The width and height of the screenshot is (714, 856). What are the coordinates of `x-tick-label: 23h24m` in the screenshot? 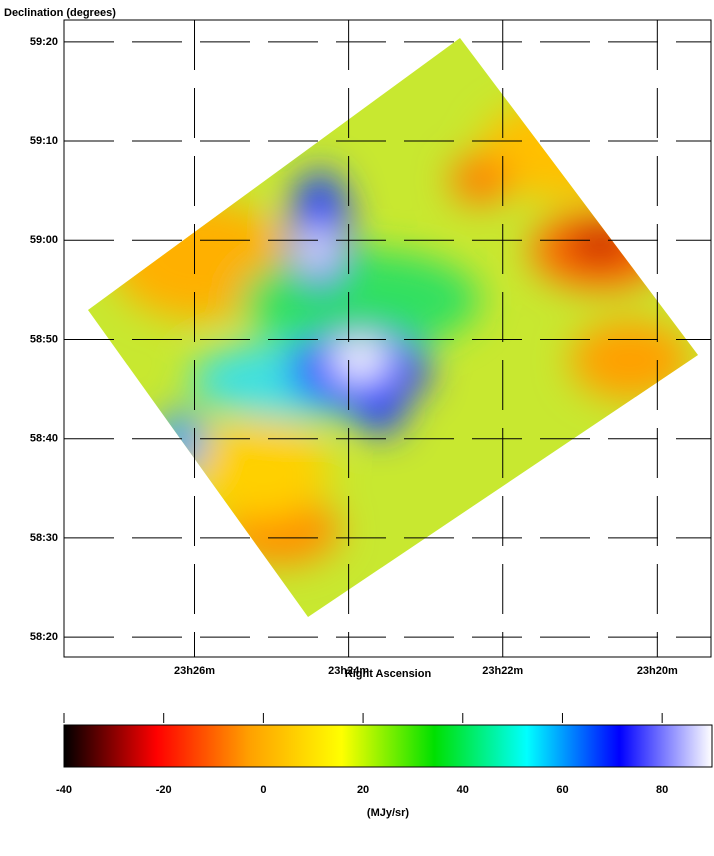 It's located at (348, 671).